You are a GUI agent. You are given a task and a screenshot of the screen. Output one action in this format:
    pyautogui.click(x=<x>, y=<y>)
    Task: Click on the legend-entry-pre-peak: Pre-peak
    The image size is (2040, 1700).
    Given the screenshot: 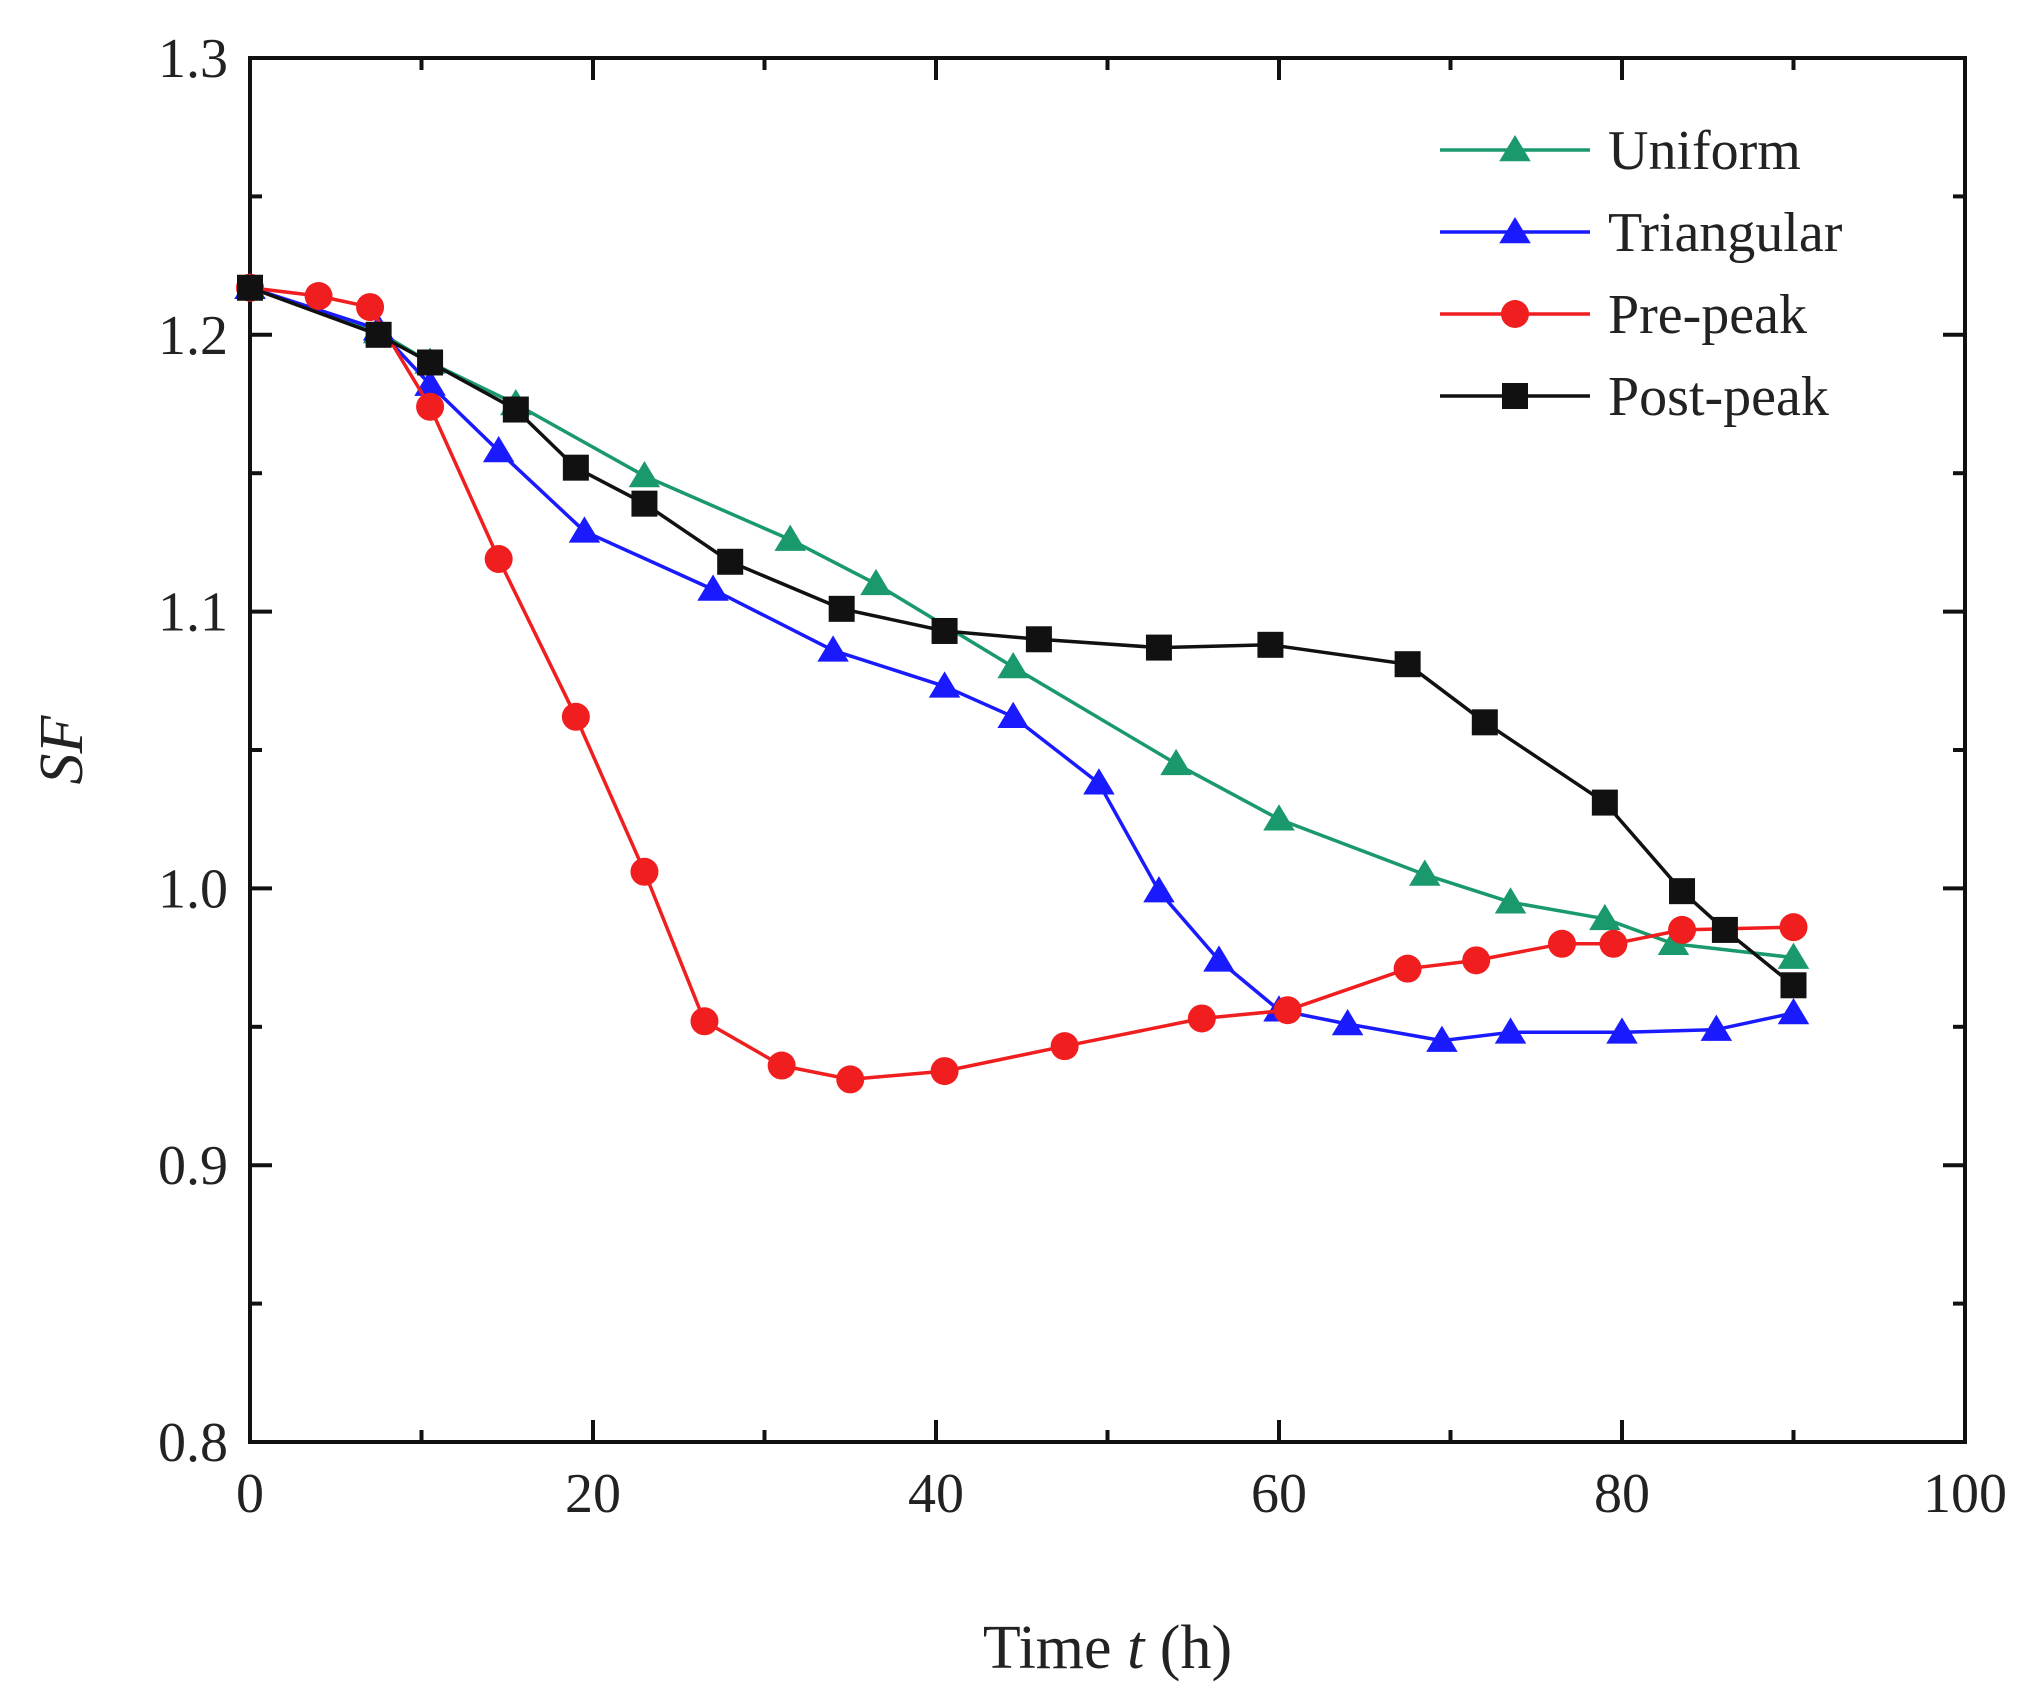 What is the action you would take?
    pyautogui.click(x=1623, y=315)
    